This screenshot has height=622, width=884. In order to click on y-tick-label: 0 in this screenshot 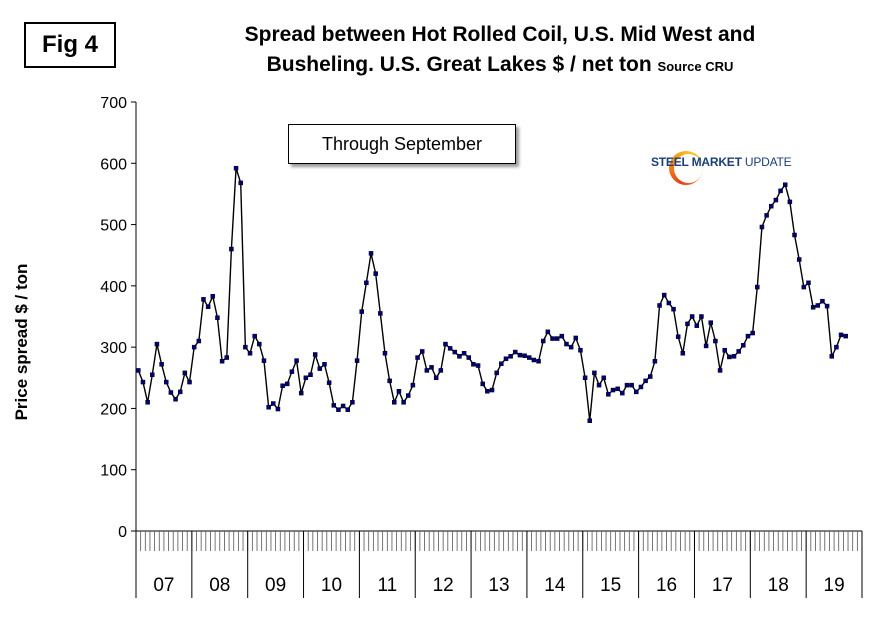, I will do `click(122, 532)`.